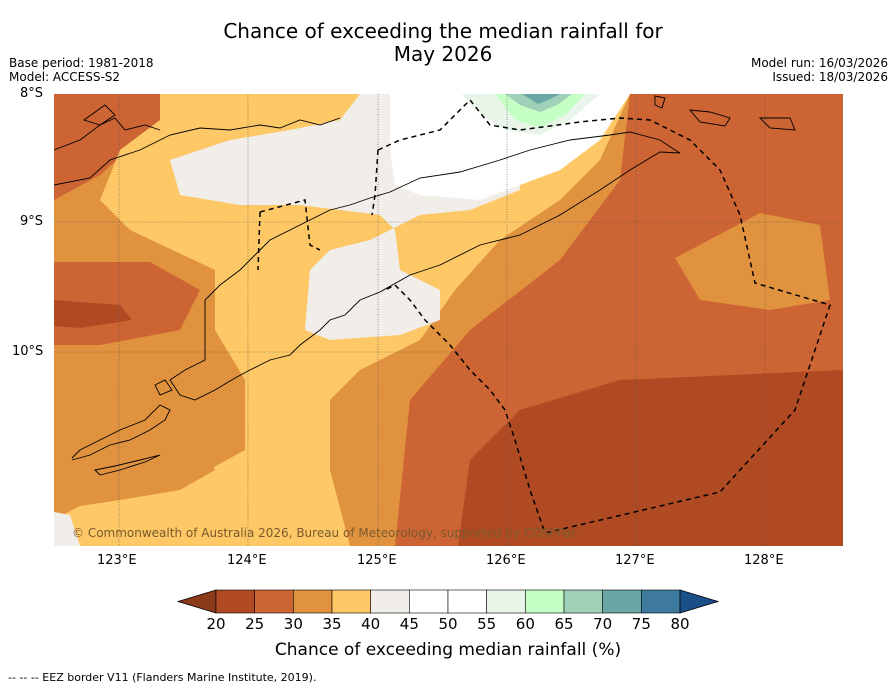 Image resolution: width=896 pixels, height=690 pixels. What do you see at coordinates (121, 432) in the screenshot?
I see `coast-sumba` at bounding box center [121, 432].